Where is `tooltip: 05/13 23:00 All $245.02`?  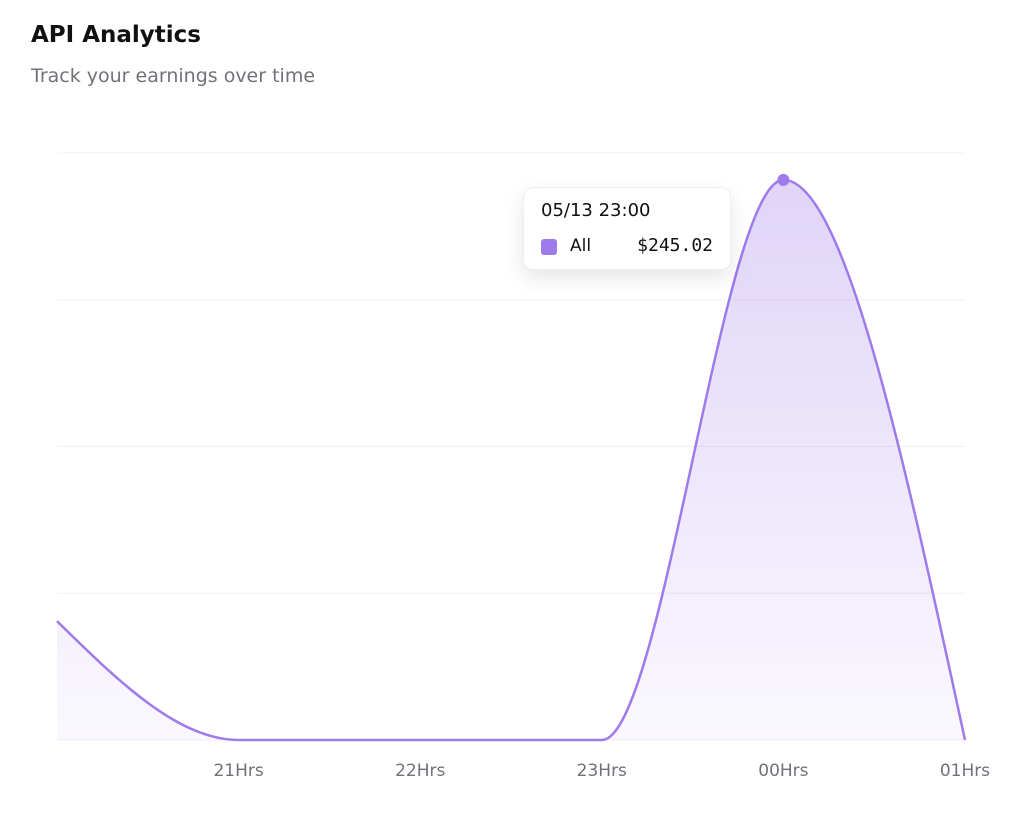 tooltip: 05/13 23:00 All $245.02 is located at coordinates (627, 228).